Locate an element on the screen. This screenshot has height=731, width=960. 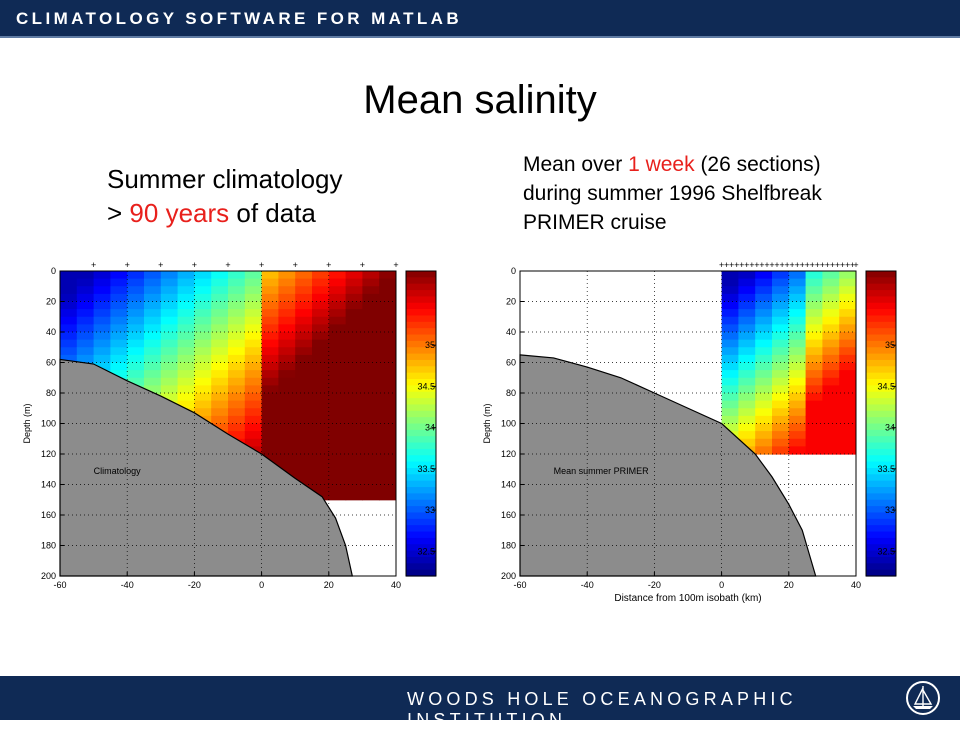
x-tick-label: -60 is located at coordinates (519, 585).